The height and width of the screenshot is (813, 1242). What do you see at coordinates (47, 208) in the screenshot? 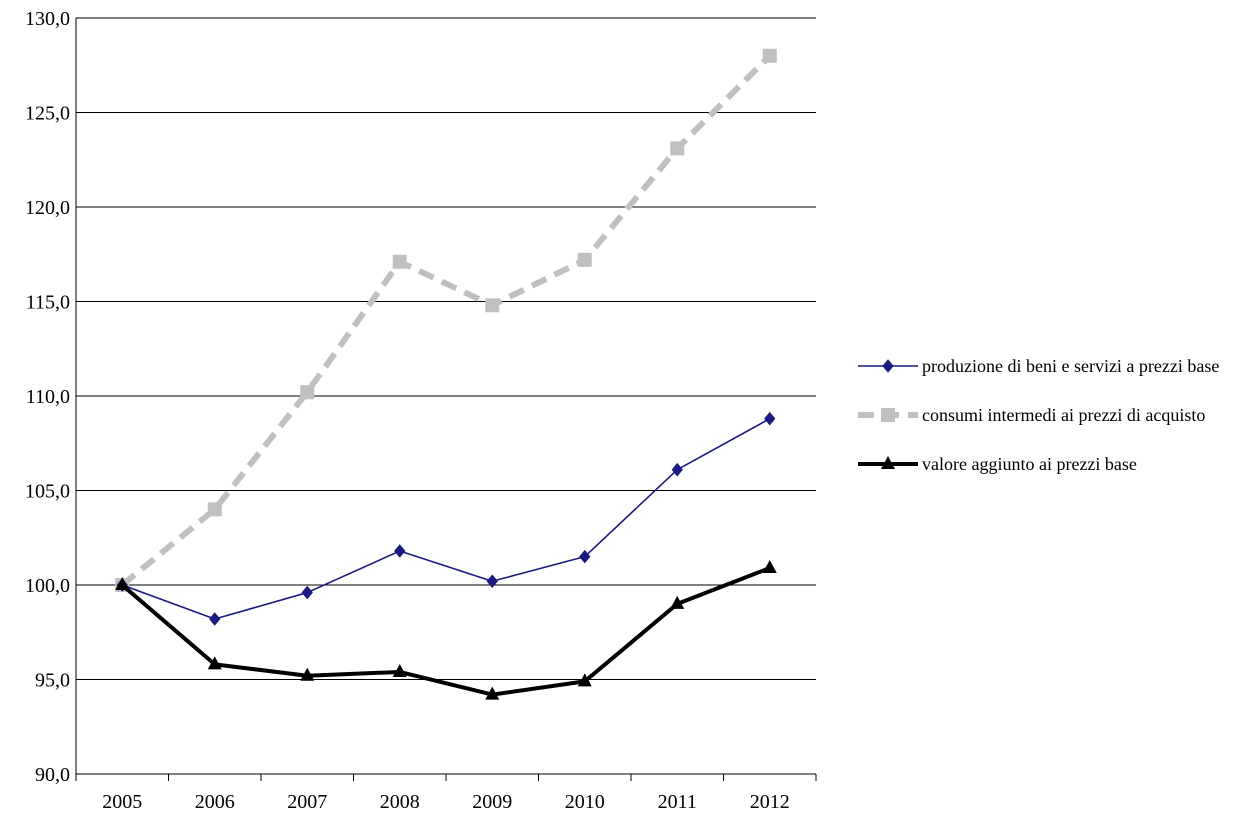
I see `y-tick-label: 120,0` at bounding box center [47, 208].